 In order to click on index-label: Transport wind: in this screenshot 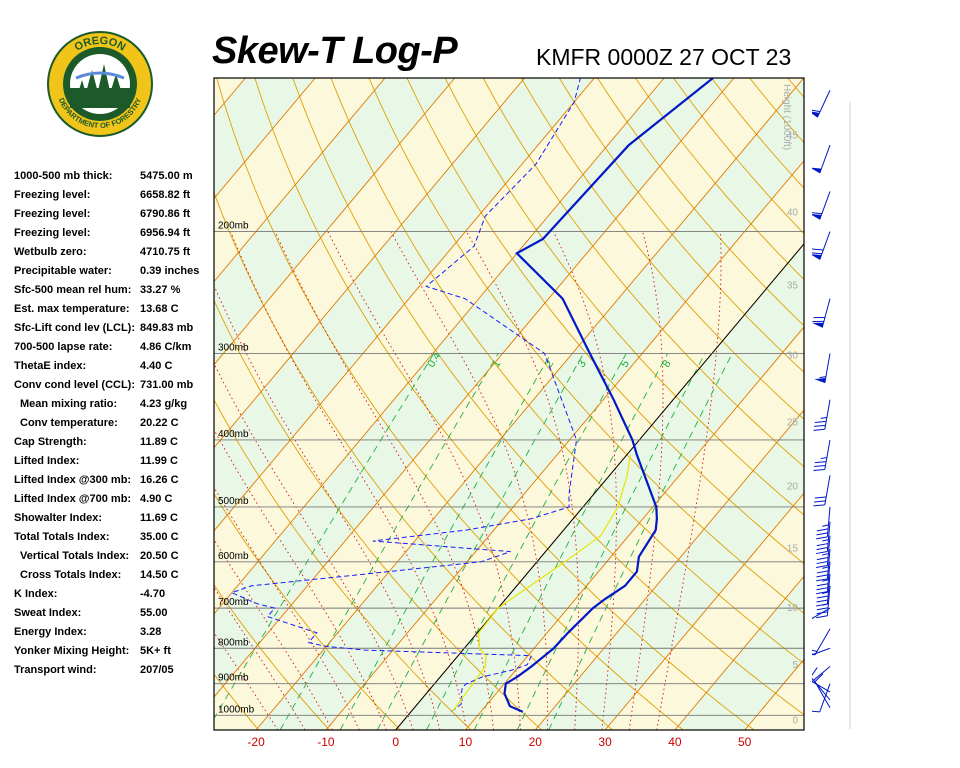, I will do `click(55, 670)`.